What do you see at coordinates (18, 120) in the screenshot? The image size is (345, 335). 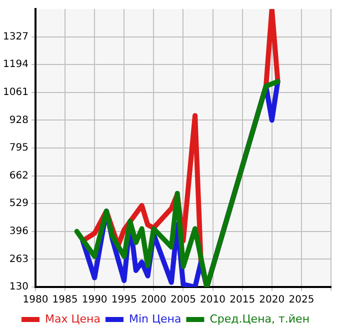 I see `y-tick-label: 928` at bounding box center [18, 120].